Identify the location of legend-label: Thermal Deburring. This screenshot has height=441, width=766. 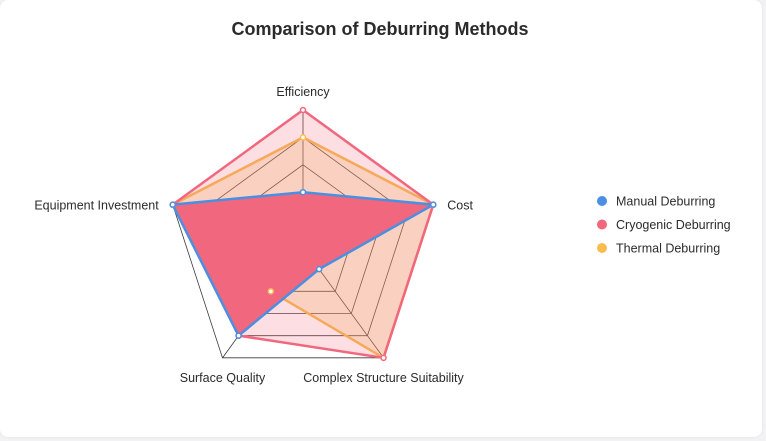
(668, 249).